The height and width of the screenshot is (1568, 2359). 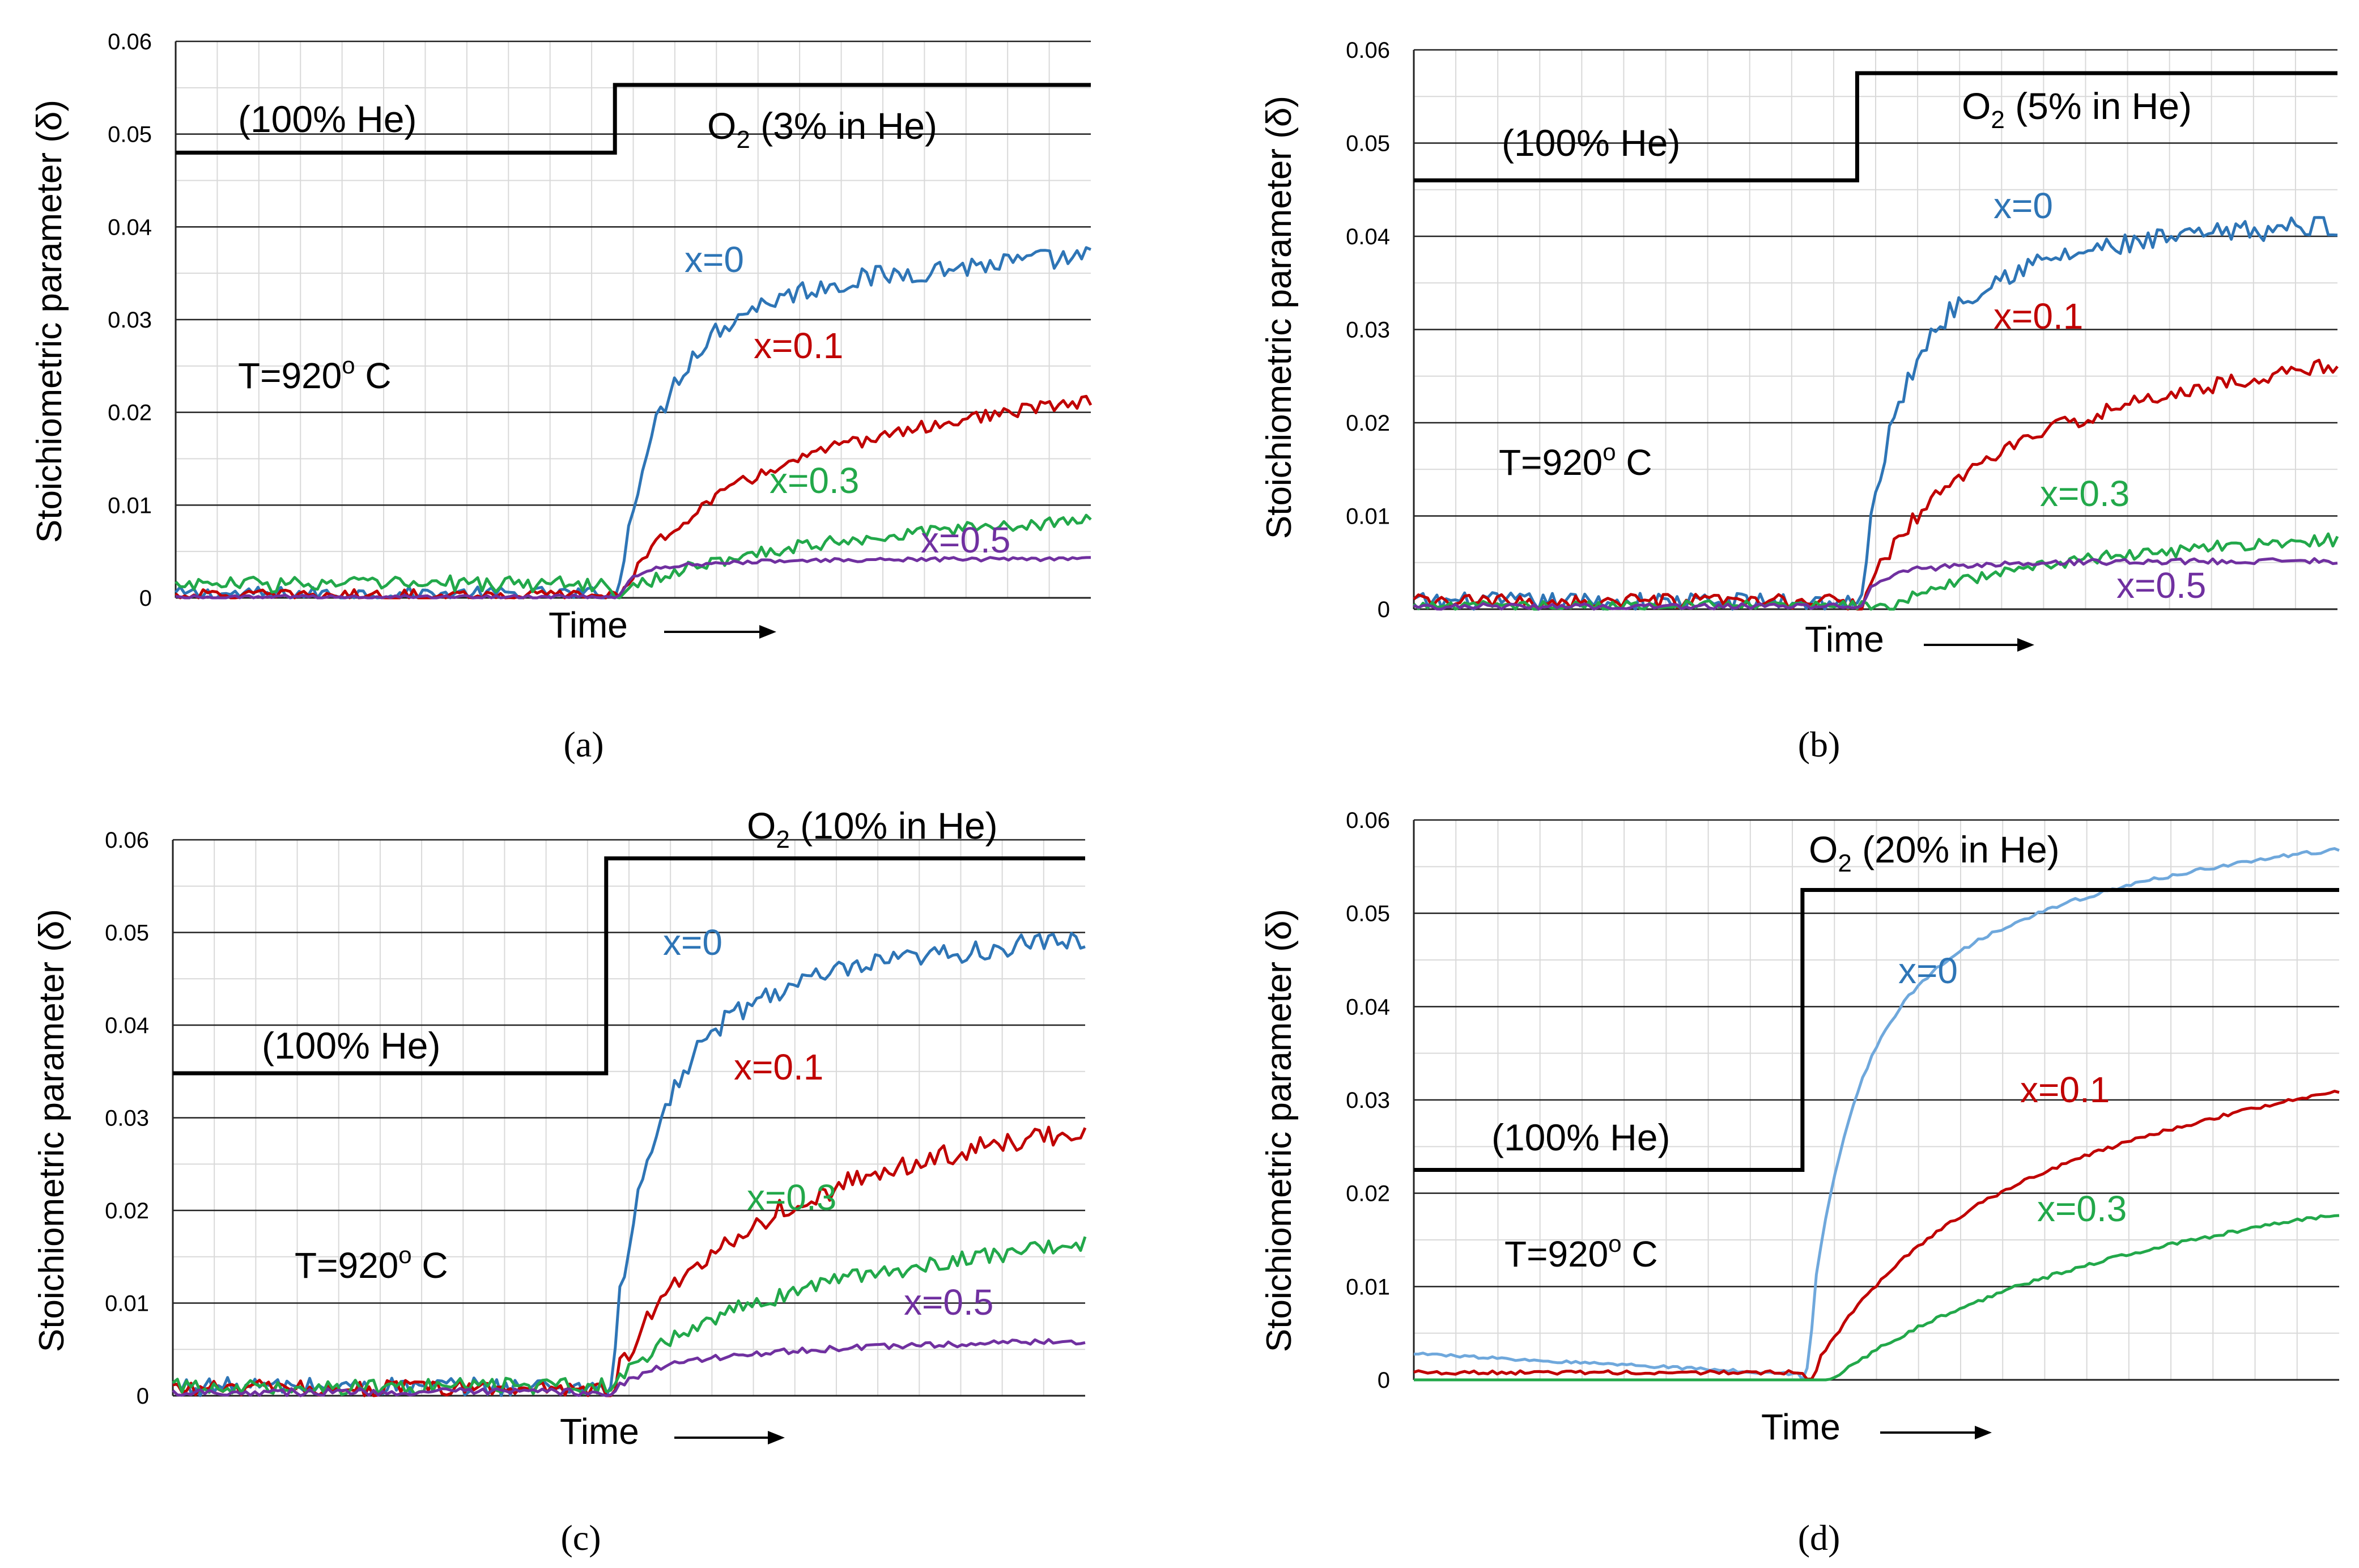 I want to click on chart-a-label-x01: x=0.1, so click(x=799, y=345).